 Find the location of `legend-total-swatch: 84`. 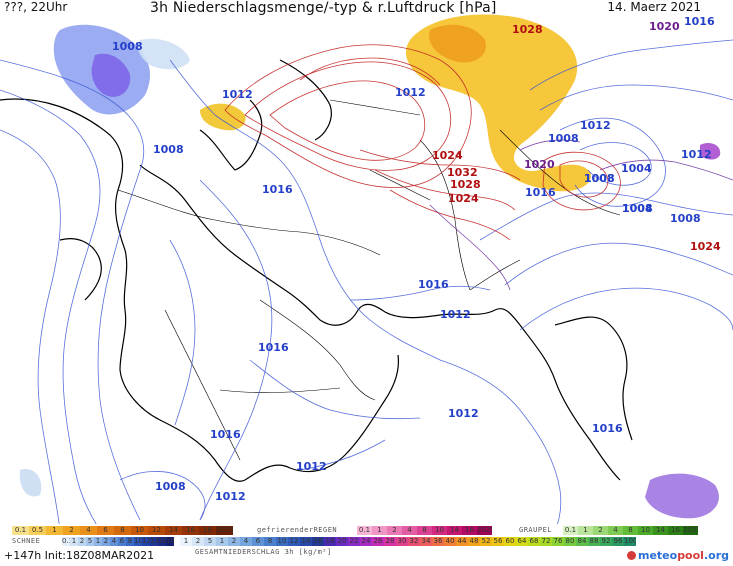

legend-total-swatch: 84 is located at coordinates (582, 541).